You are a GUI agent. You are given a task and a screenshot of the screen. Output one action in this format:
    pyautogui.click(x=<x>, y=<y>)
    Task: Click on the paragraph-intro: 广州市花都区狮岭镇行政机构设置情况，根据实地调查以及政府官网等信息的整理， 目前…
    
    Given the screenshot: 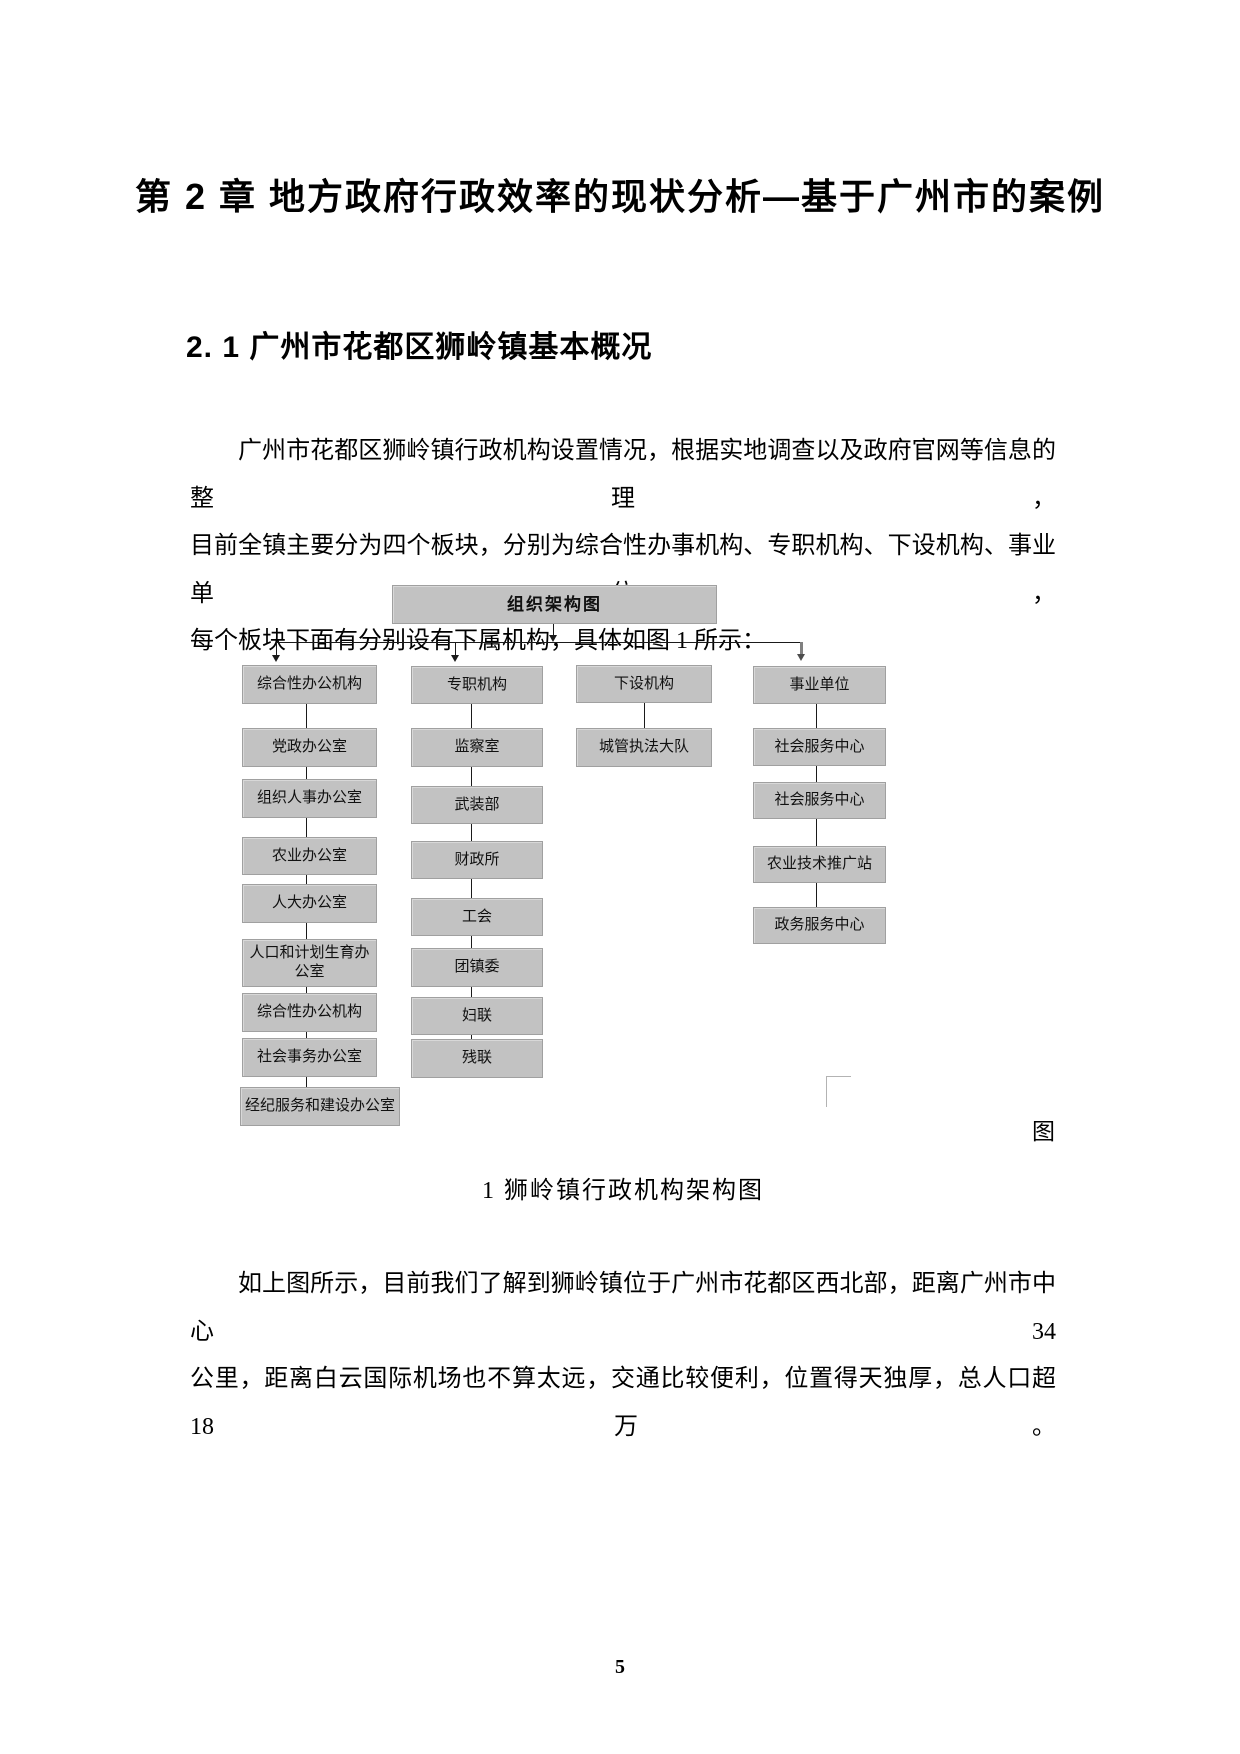 What is the action you would take?
    pyautogui.click(x=623, y=547)
    